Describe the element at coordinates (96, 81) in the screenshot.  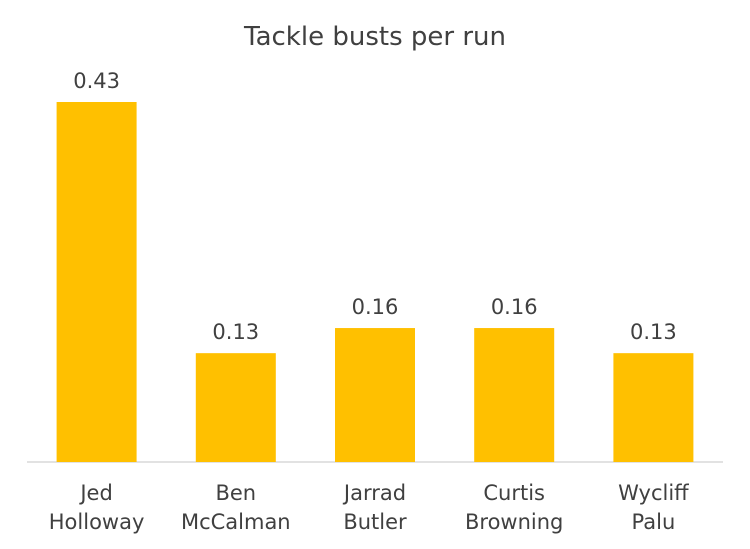
I see `data-label-0: 0.43` at that location.